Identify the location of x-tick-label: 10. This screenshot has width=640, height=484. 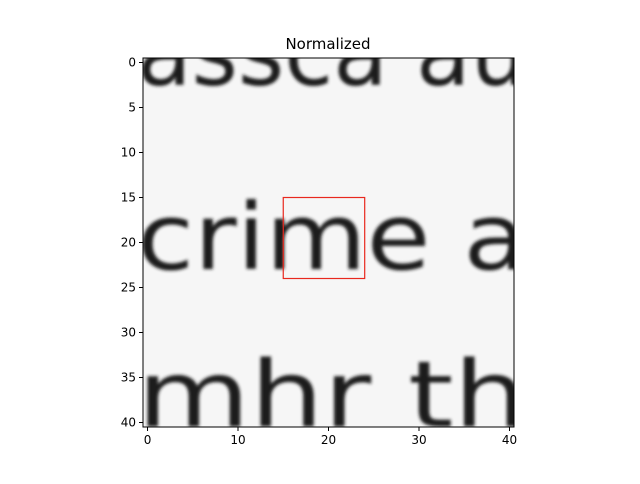
(237, 440).